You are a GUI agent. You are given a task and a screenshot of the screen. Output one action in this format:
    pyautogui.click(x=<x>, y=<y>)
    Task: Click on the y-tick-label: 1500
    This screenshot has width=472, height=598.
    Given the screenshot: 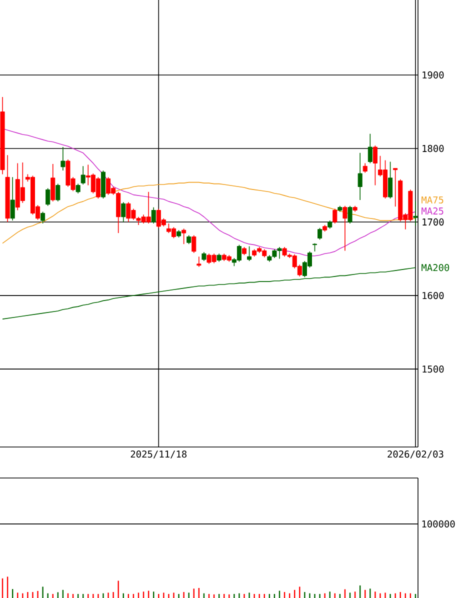 What is the action you would take?
    pyautogui.click(x=433, y=369)
    